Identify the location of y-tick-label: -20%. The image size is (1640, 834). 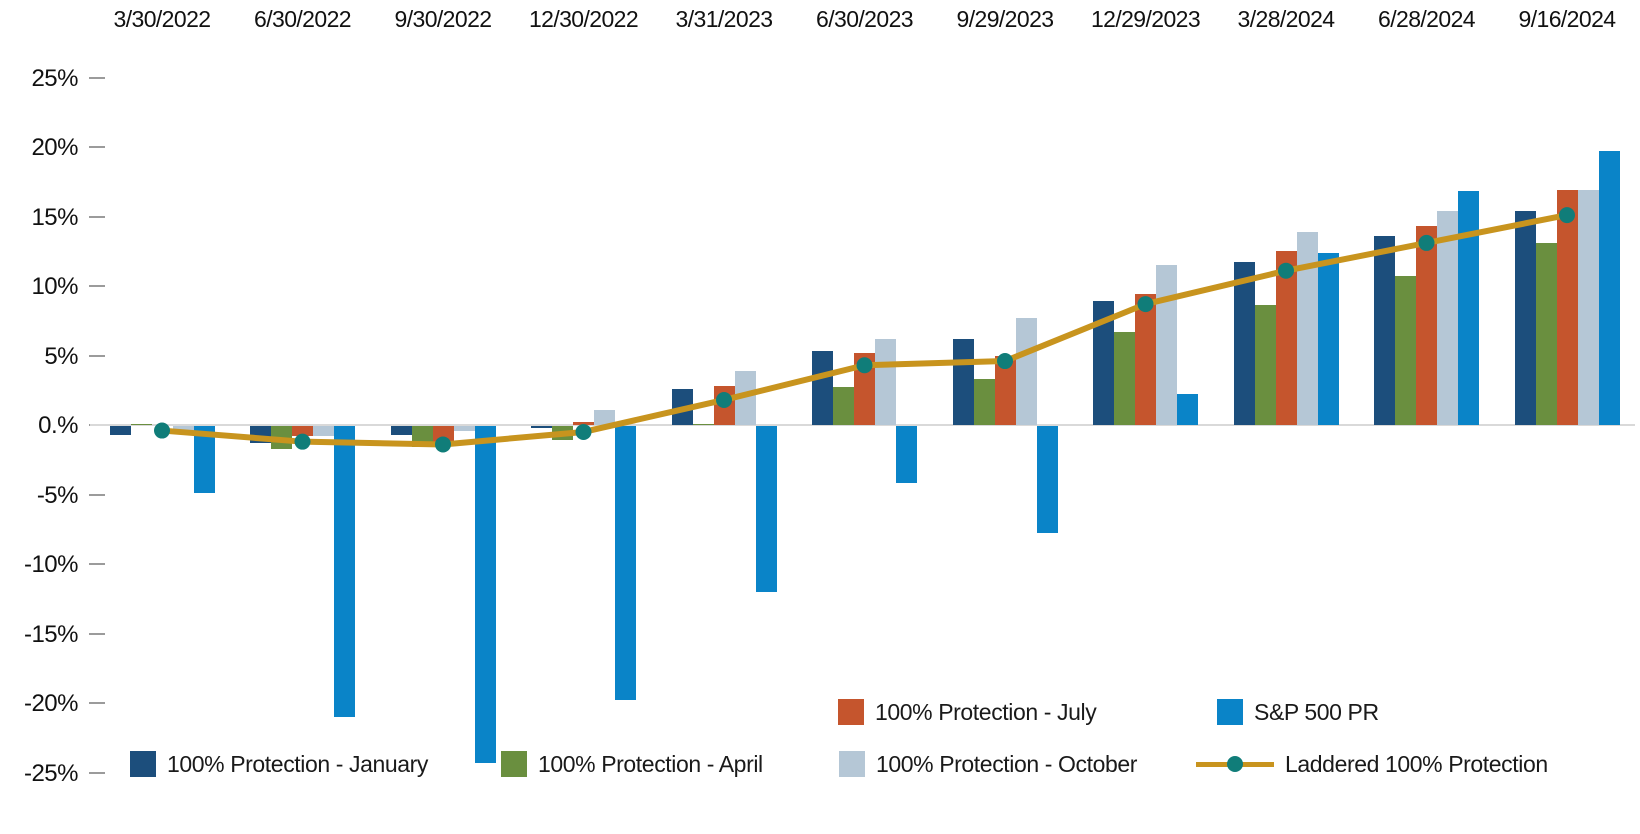
(51, 703).